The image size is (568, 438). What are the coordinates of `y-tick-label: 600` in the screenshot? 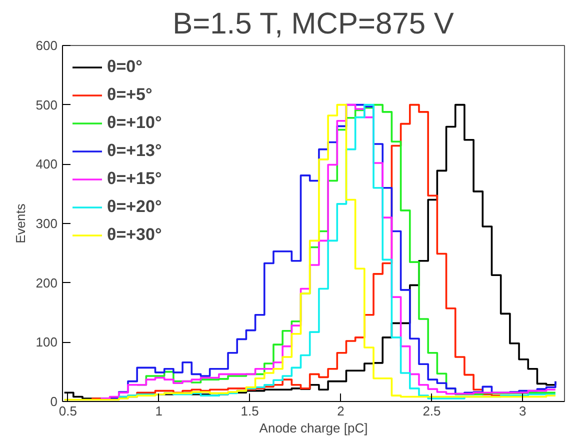 It's located at (47, 45).